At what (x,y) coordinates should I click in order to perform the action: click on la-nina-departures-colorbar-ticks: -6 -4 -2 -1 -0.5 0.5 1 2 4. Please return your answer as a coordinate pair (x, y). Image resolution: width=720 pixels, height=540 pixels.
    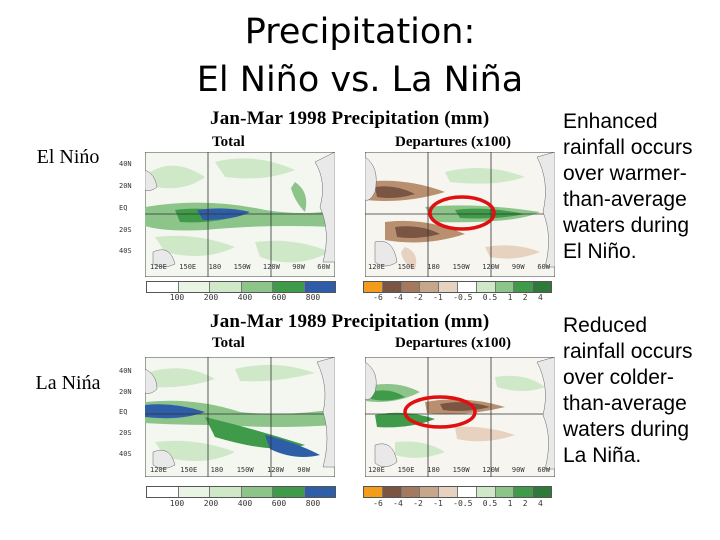
    Looking at the image, I should click on (458, 503).